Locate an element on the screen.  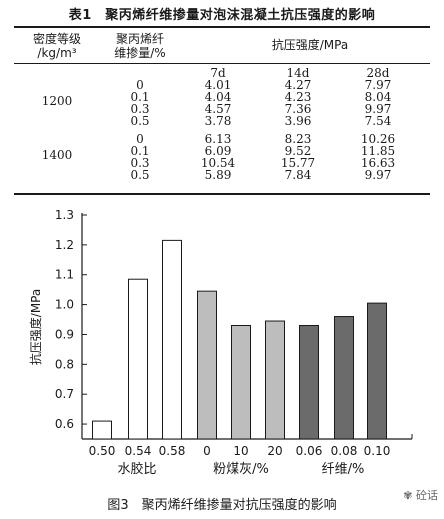
header-fiber: 聚丙烯纤 维掺量/% is located at coordinates (140, 46).